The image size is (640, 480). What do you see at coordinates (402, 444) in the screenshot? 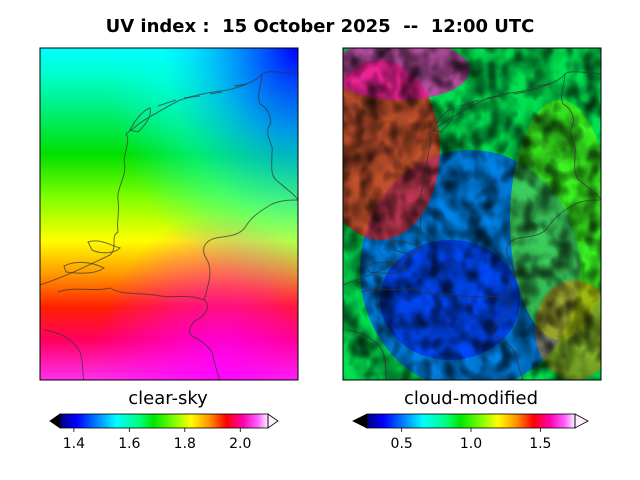
I see `cloud-modified-colorbar-tick-label: 0.5` at bounding box center [402, 444].